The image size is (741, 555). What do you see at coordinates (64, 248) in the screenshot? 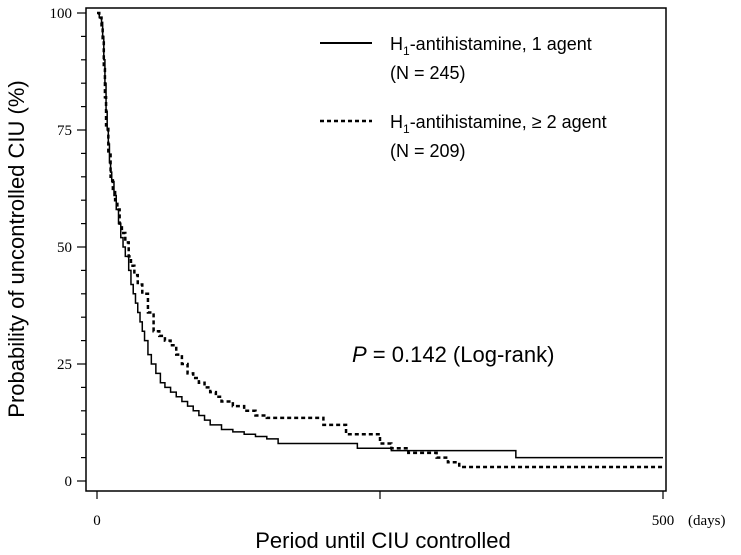
I see `y-tick-label: 50` at bounding box center [64, 248].